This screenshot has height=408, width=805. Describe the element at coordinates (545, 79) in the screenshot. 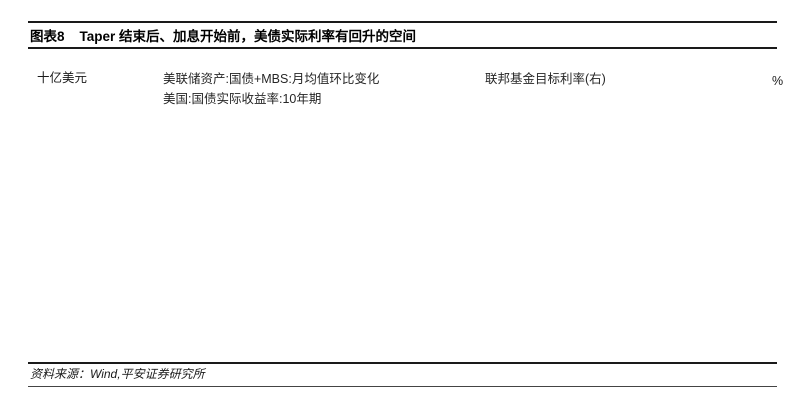

I see `legend-label-fed-funds: 联邦基金目标利率(右)` at that location.